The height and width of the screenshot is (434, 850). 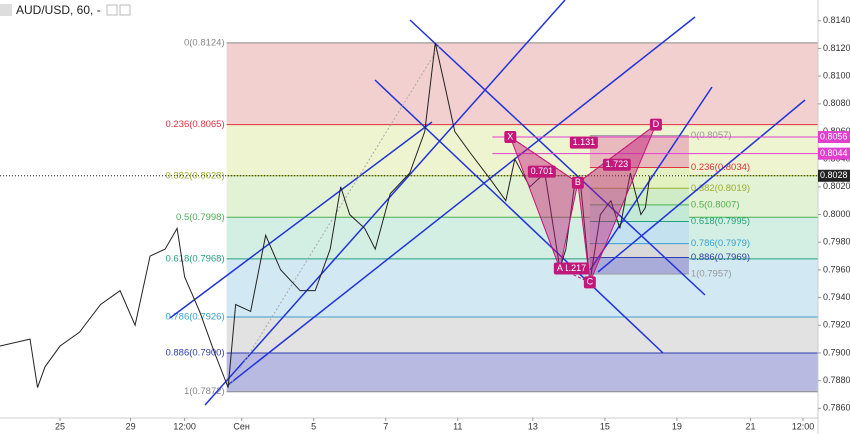 I want to click on point-label: B, so click(x=578, y=182).